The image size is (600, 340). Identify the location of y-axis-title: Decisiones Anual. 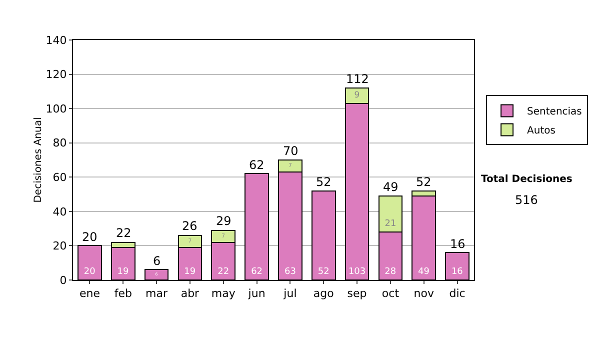
(38, 160).